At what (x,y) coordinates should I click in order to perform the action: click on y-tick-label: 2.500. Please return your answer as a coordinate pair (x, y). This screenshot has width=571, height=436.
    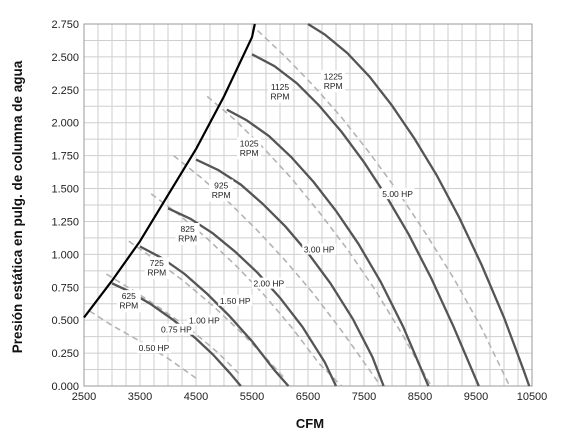
    Looking at the image, I should click on (65, 58).